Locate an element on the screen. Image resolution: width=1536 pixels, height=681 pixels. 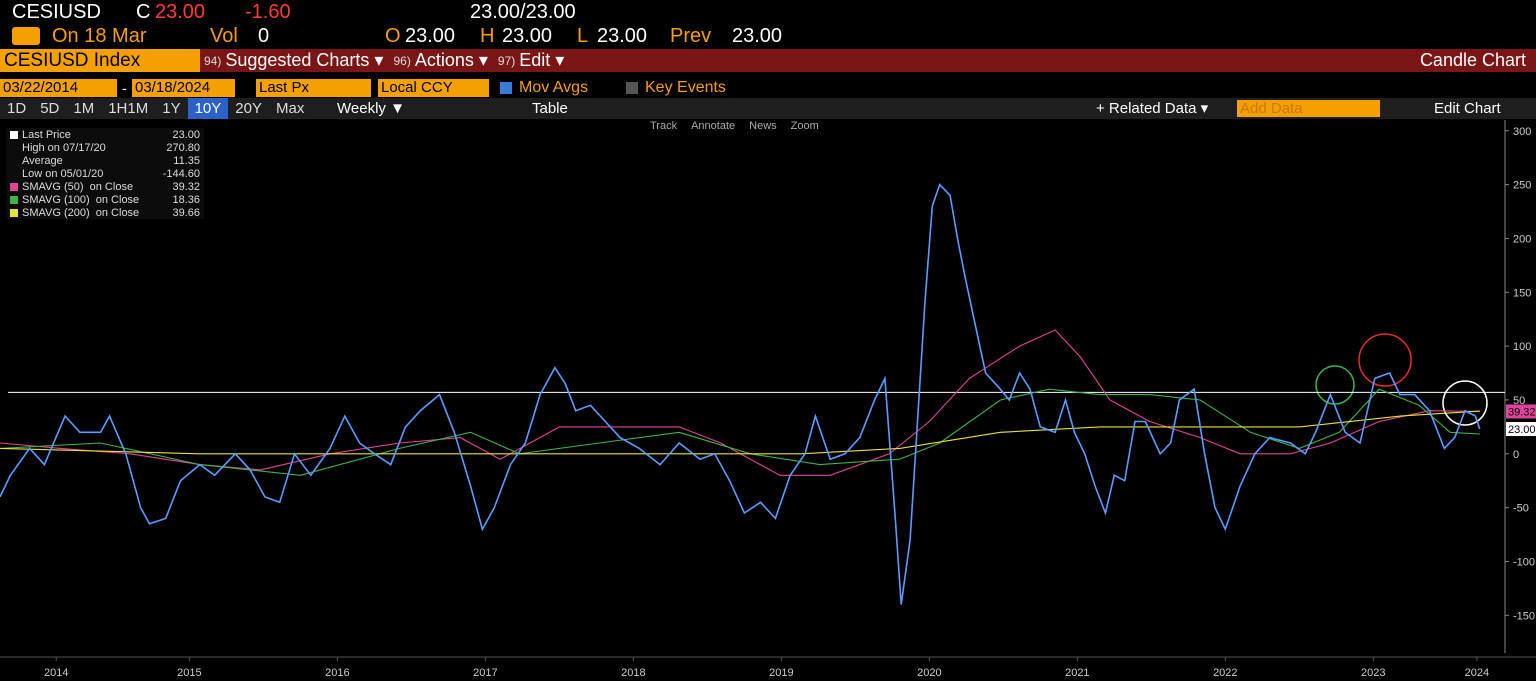
x-tick-label: 2018 is located at coordinates (633, 673).